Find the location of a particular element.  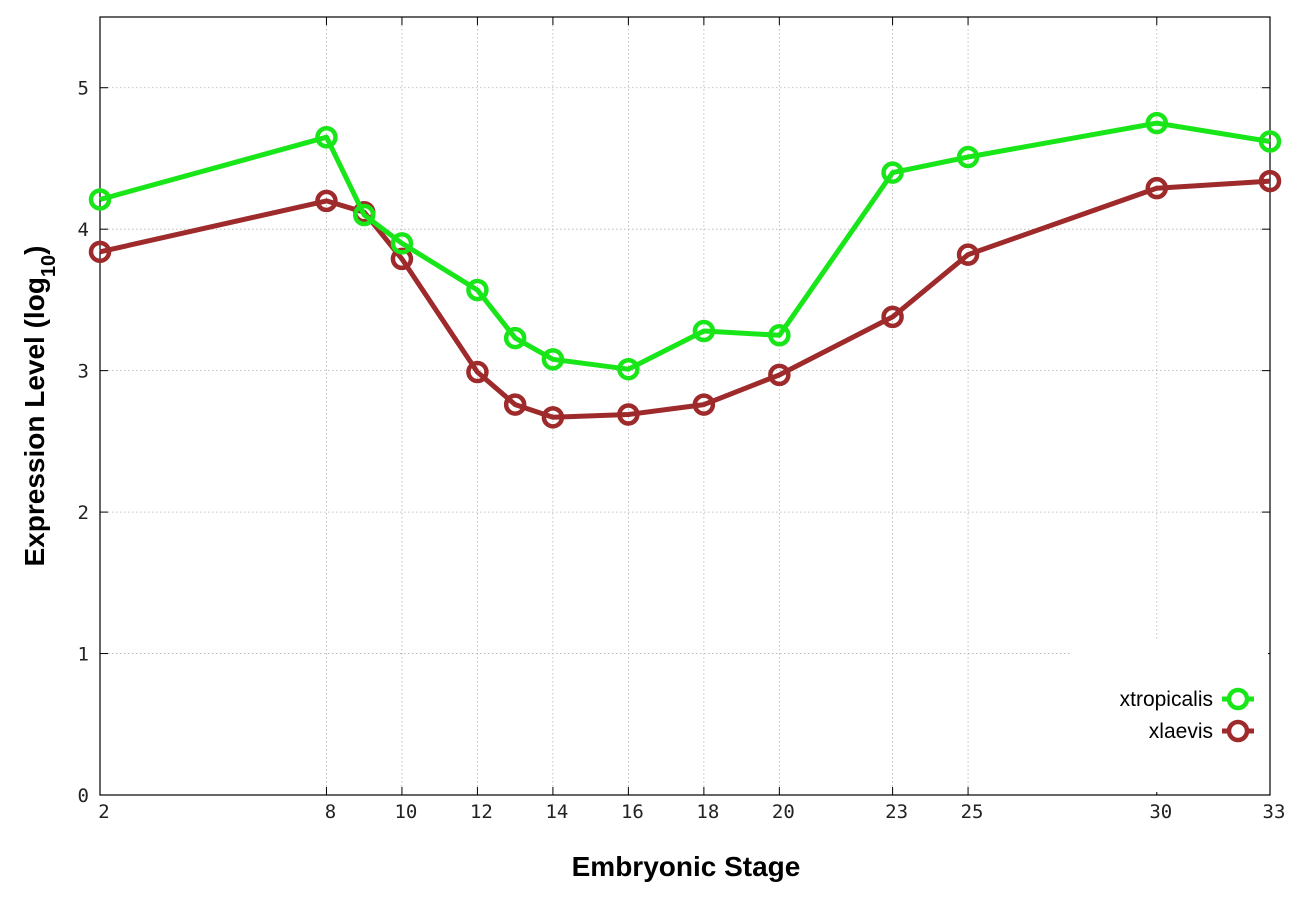

x-tick-label: 18 is located at coordinates (707, 812).